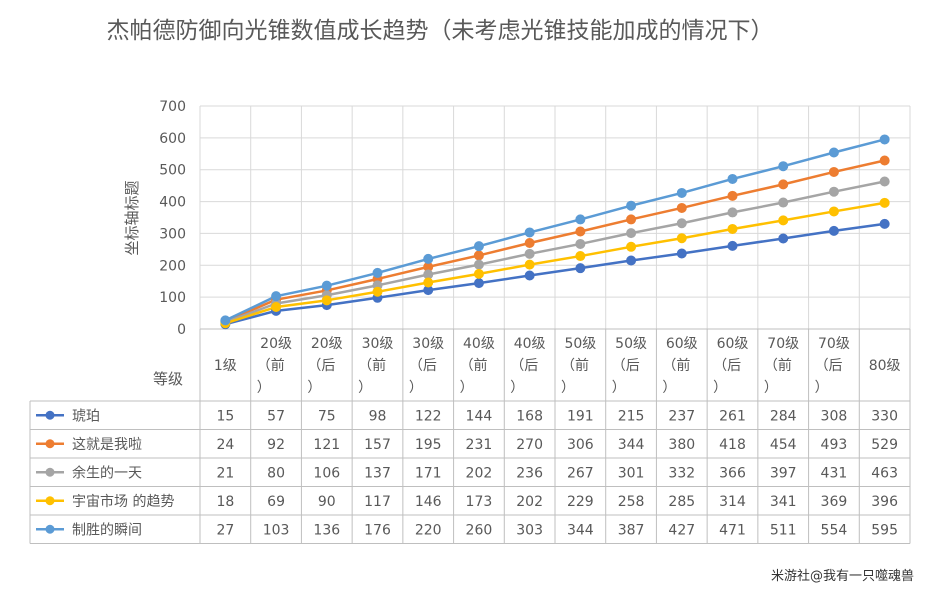 This screenshot has width=928, height=596. Describe the element at coordinates (172, 298) in the screenshot. I see `y-tick-label: 100` at that location.